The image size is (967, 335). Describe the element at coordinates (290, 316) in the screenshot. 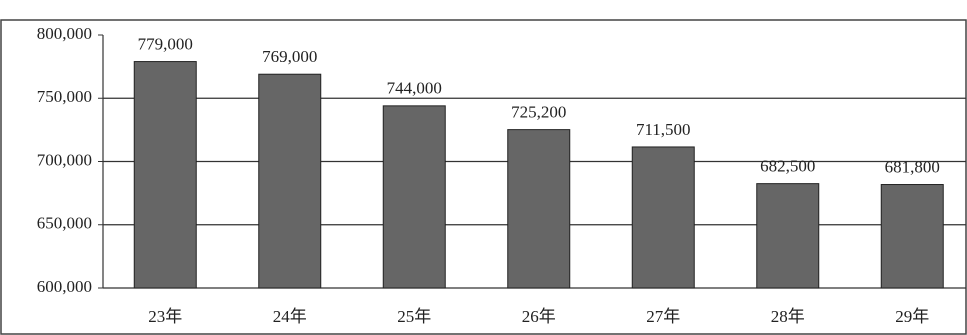

I see `x-tick-label: 24年` at that location.